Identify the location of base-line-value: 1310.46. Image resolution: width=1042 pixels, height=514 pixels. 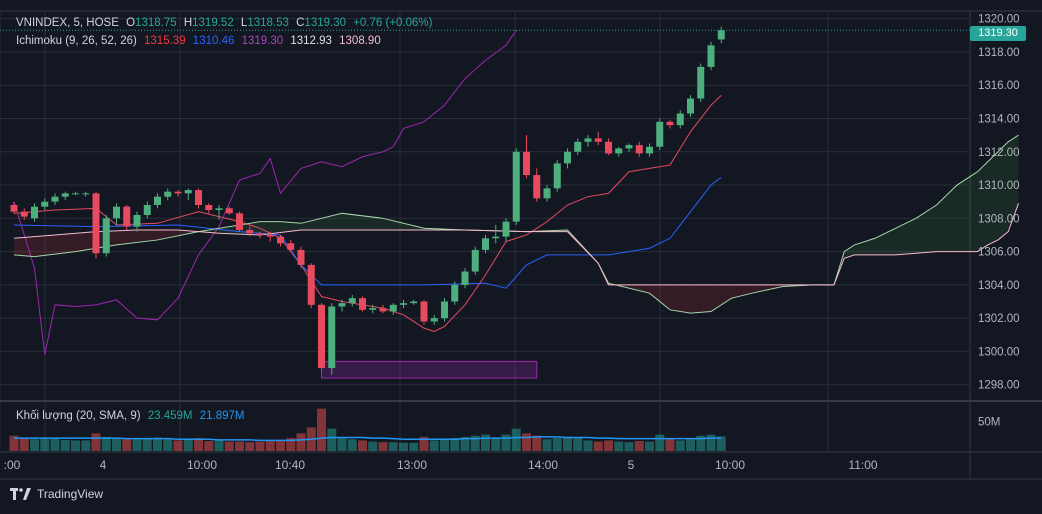
(213, 41).